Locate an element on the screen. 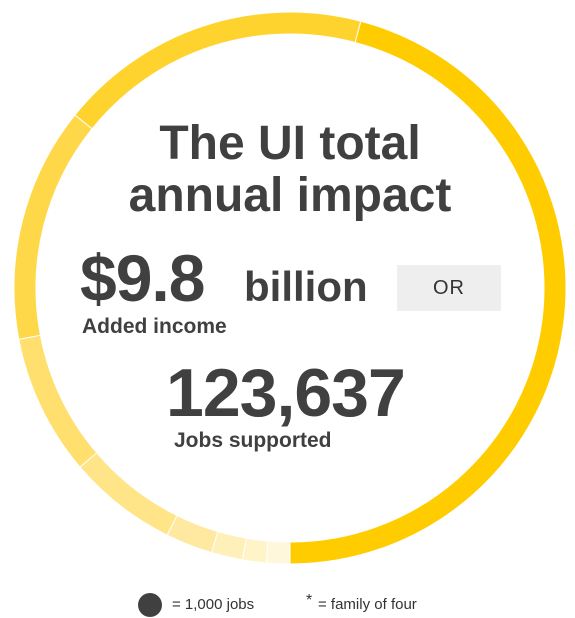 The height and width of the screenshot is (618, 575). jobs-supported-label: Jobs supported is located at coordinates (253, 440).